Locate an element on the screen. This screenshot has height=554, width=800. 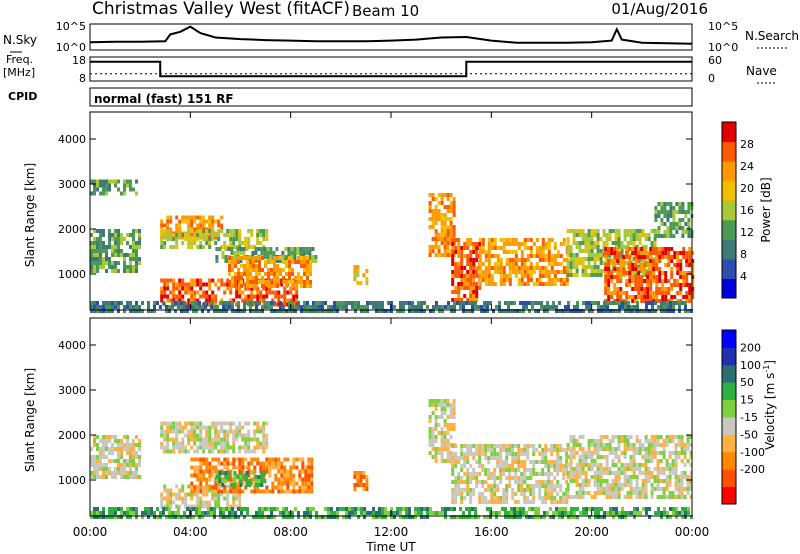
power-ytick-label: 4000 is located at coordinates (72, 139).